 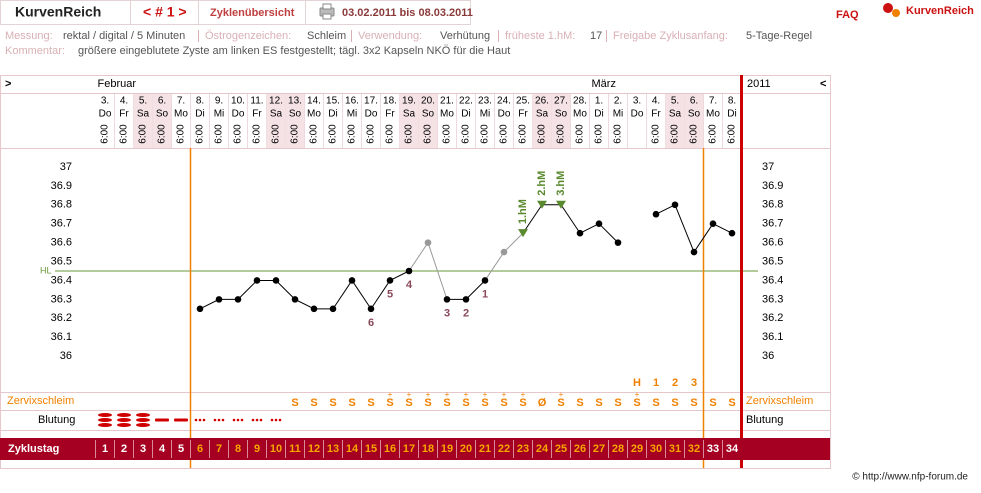 What do you see at coordinates (713, 101) in the screenshot?
I see `day-label: 7.` at bounding box center [713, 101].